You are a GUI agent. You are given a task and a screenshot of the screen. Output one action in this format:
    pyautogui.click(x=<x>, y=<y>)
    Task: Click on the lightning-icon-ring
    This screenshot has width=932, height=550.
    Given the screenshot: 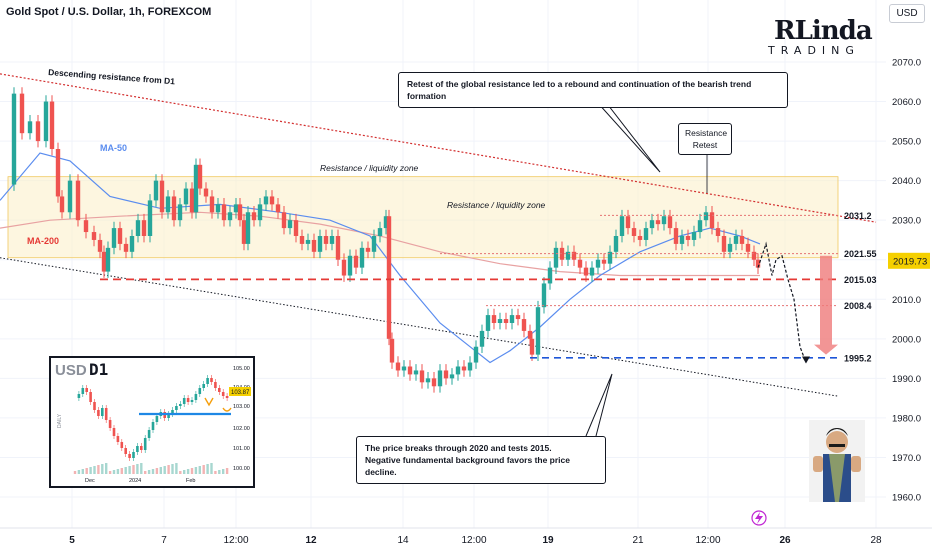 What is the action you would take?
    pyautogui.click(x=759, y=518)
    